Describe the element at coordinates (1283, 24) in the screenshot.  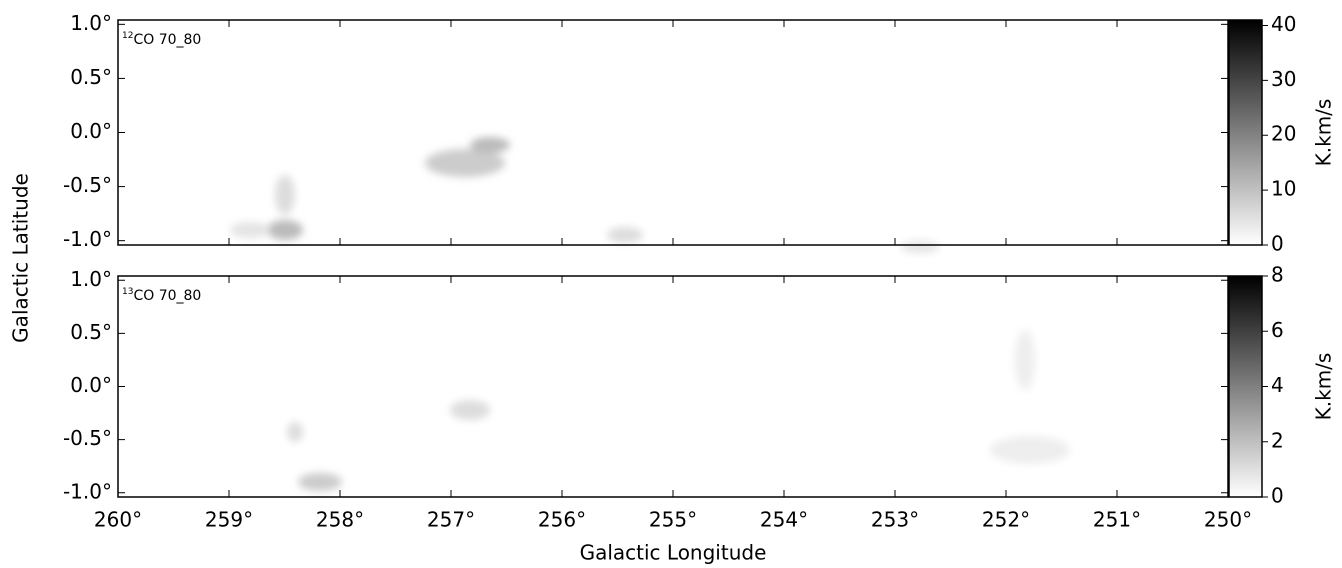
I see `colorbar-tick-label: 40` at that location.